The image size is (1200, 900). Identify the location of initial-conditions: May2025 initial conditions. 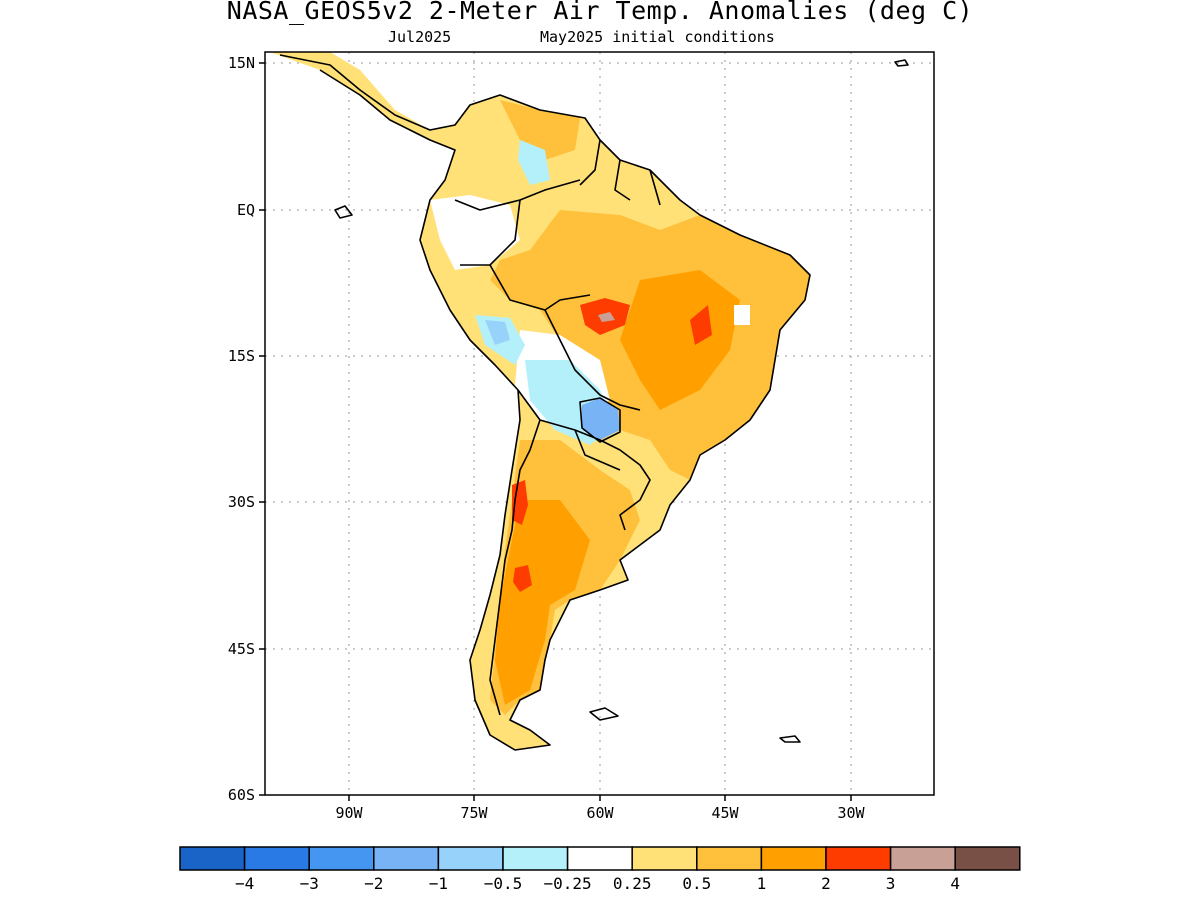
(657, 37).